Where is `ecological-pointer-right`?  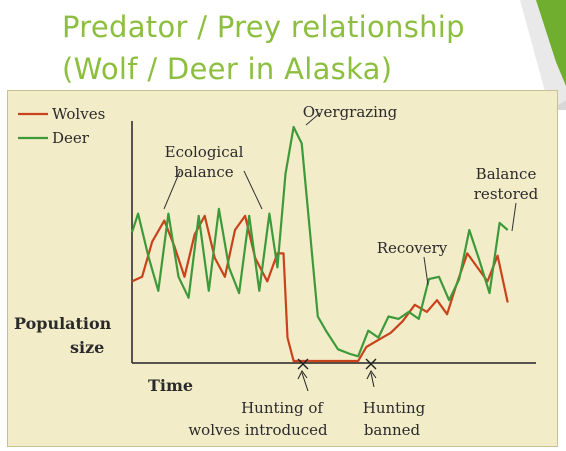
ecological-pointer-right is located at coordinates (253, 190).